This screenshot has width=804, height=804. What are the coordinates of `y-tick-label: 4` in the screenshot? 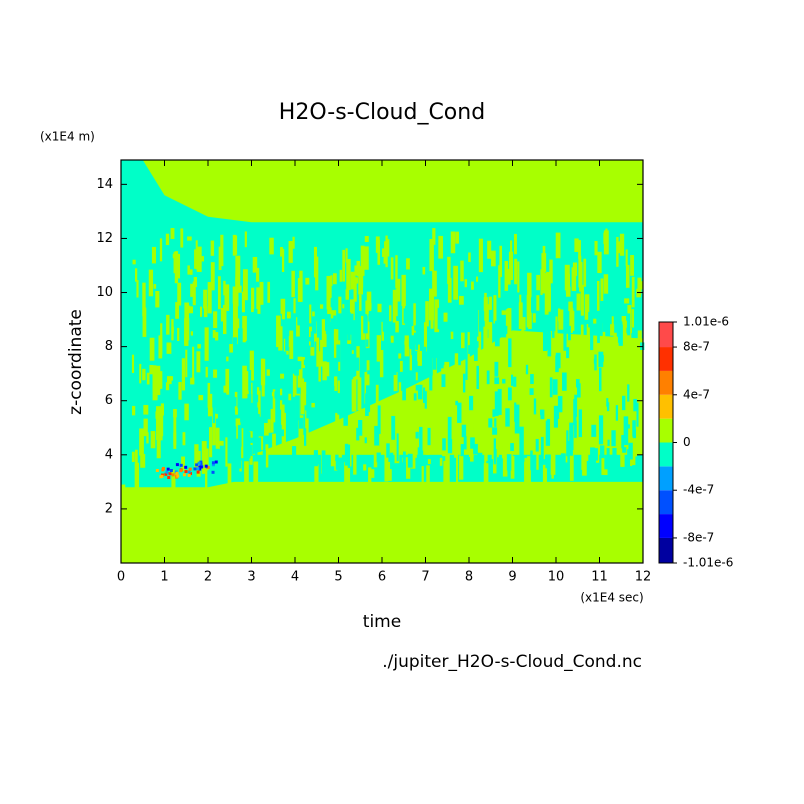 It's located at (109, 454).